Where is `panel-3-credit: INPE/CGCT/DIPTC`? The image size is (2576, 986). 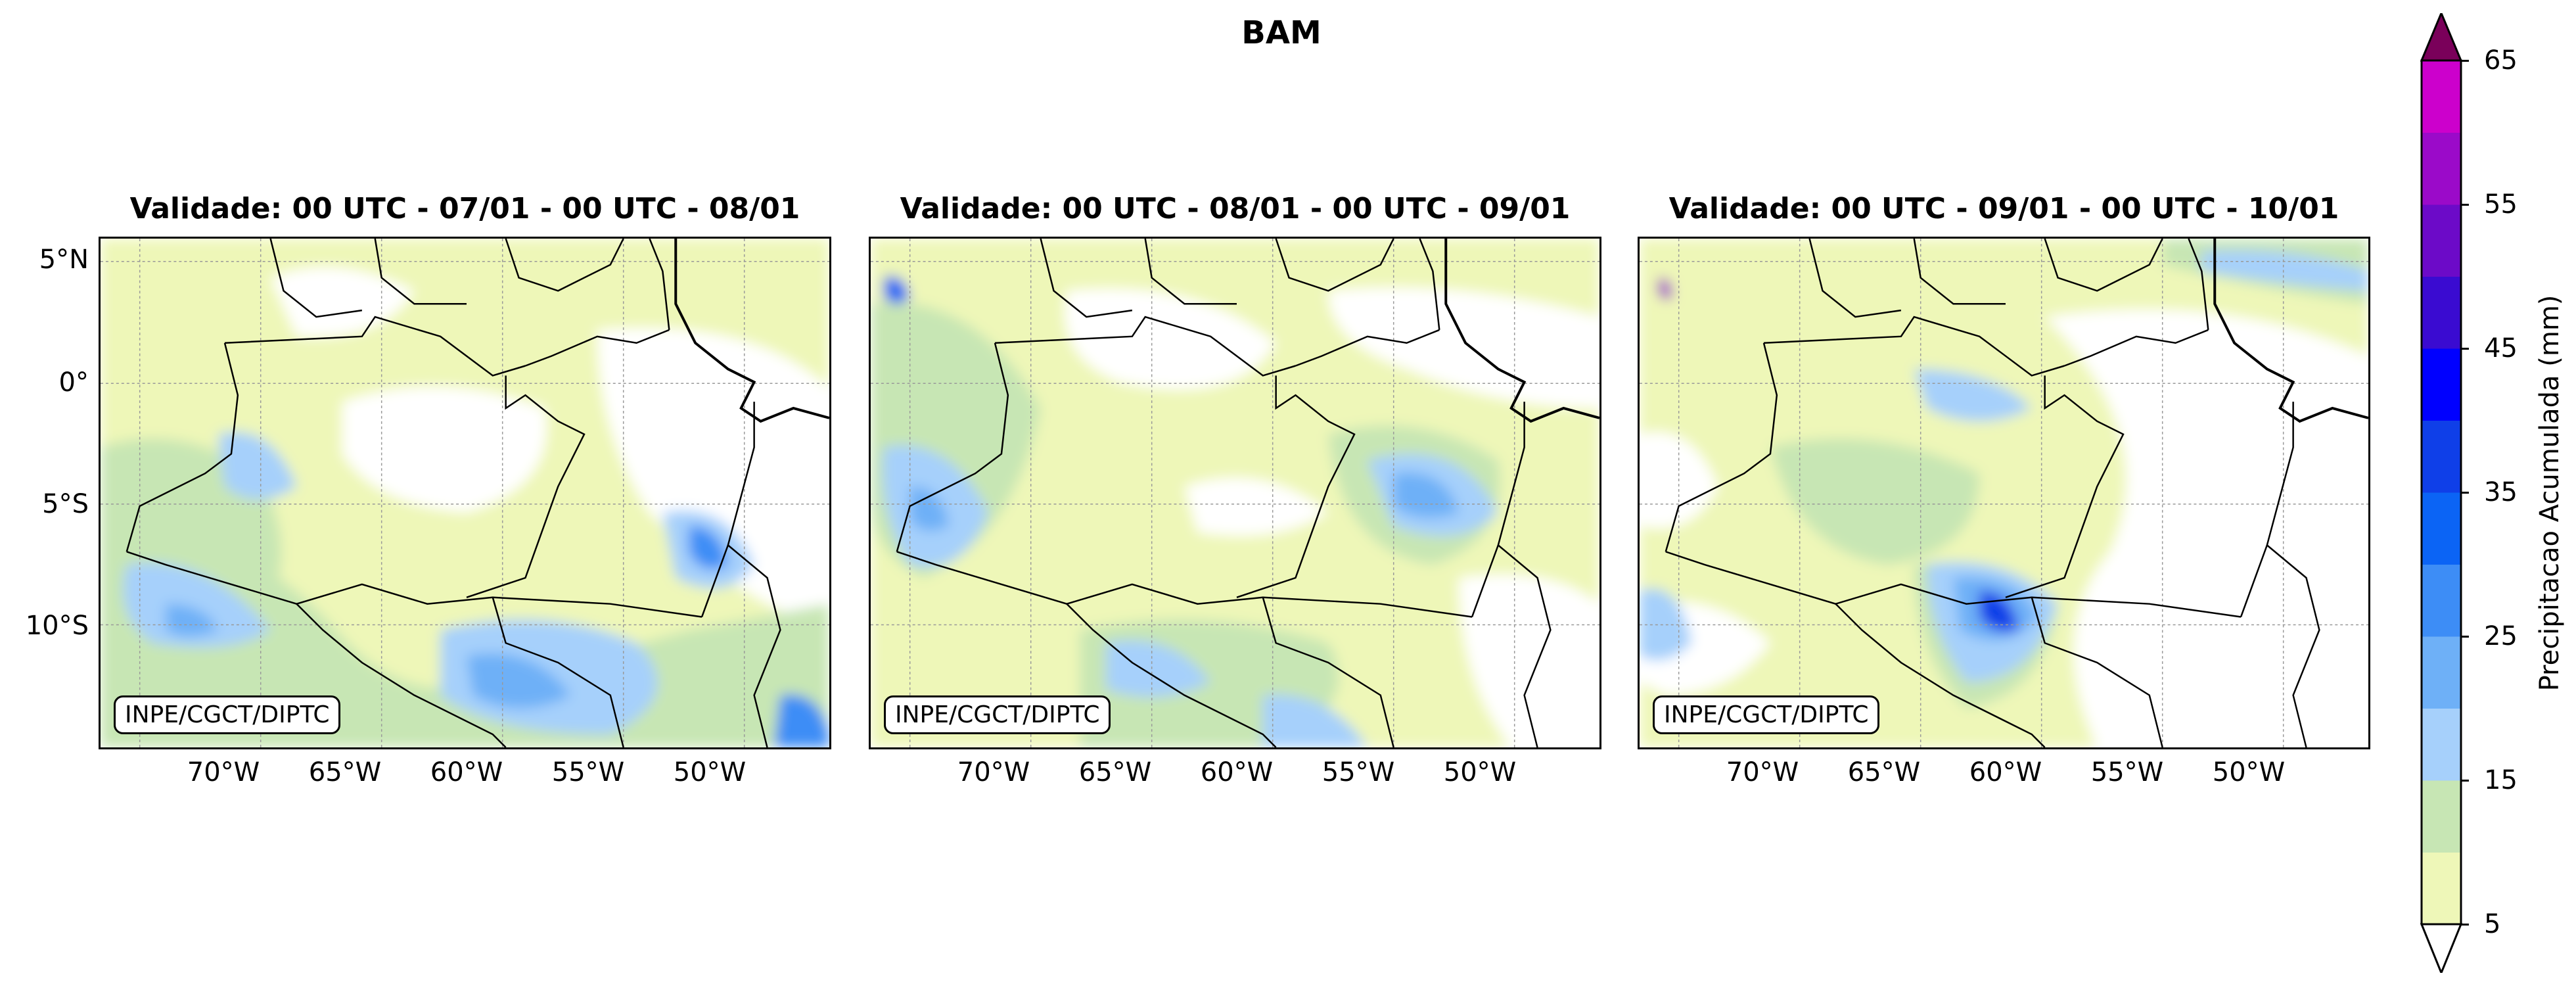
panel-3-credit: INPE/CGCT/DIPTC is located at coordinates (1766, 714).